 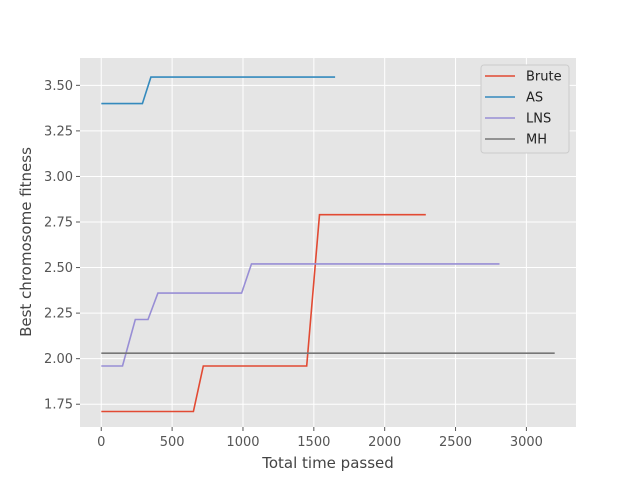 I want to click on x-tick-label: 0, so click(x=101, y=442).